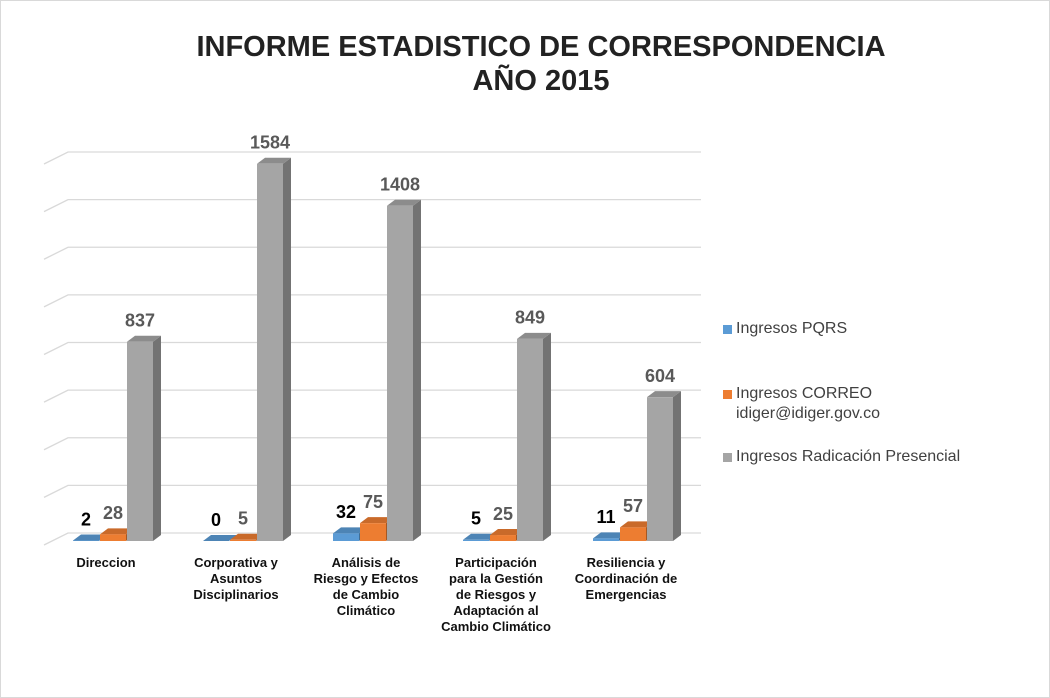 This screenshot has width=1050, height=698. Describe the element at coordinates (541, 81) in the screenshot. I see `chart-subtitle: AÑO 2015` at that location.